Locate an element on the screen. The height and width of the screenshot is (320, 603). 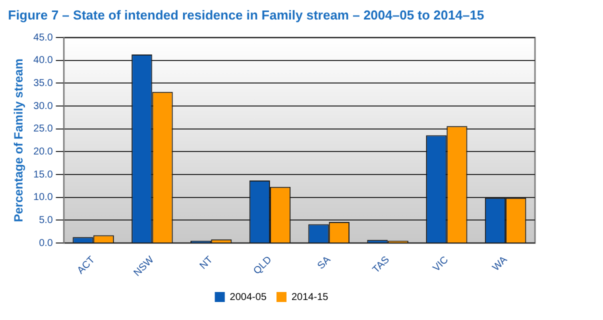
y-tick-label: 45.0 is located at coordinates (43, 38).